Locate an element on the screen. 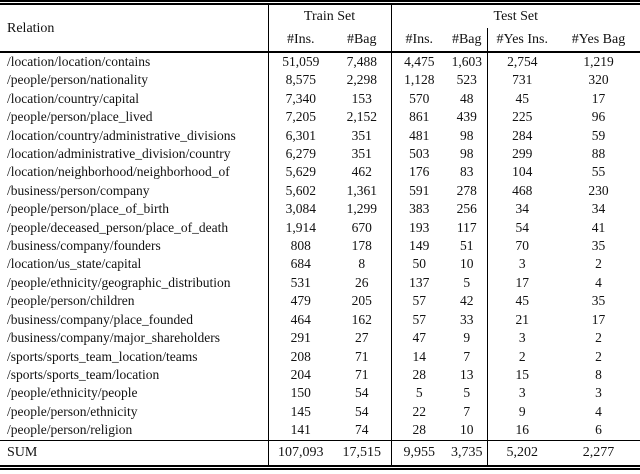 The width and height of the screenshot is (640, 474). train-ins-cell: 141 is located at coordinates (300, 431).